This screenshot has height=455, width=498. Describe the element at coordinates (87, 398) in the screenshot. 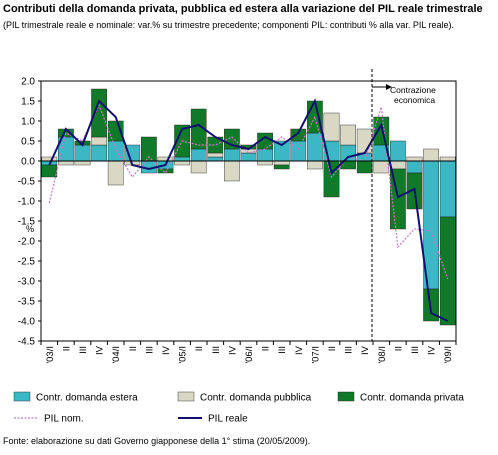

I see `legend-label: Contr. domanda estera` at that location.